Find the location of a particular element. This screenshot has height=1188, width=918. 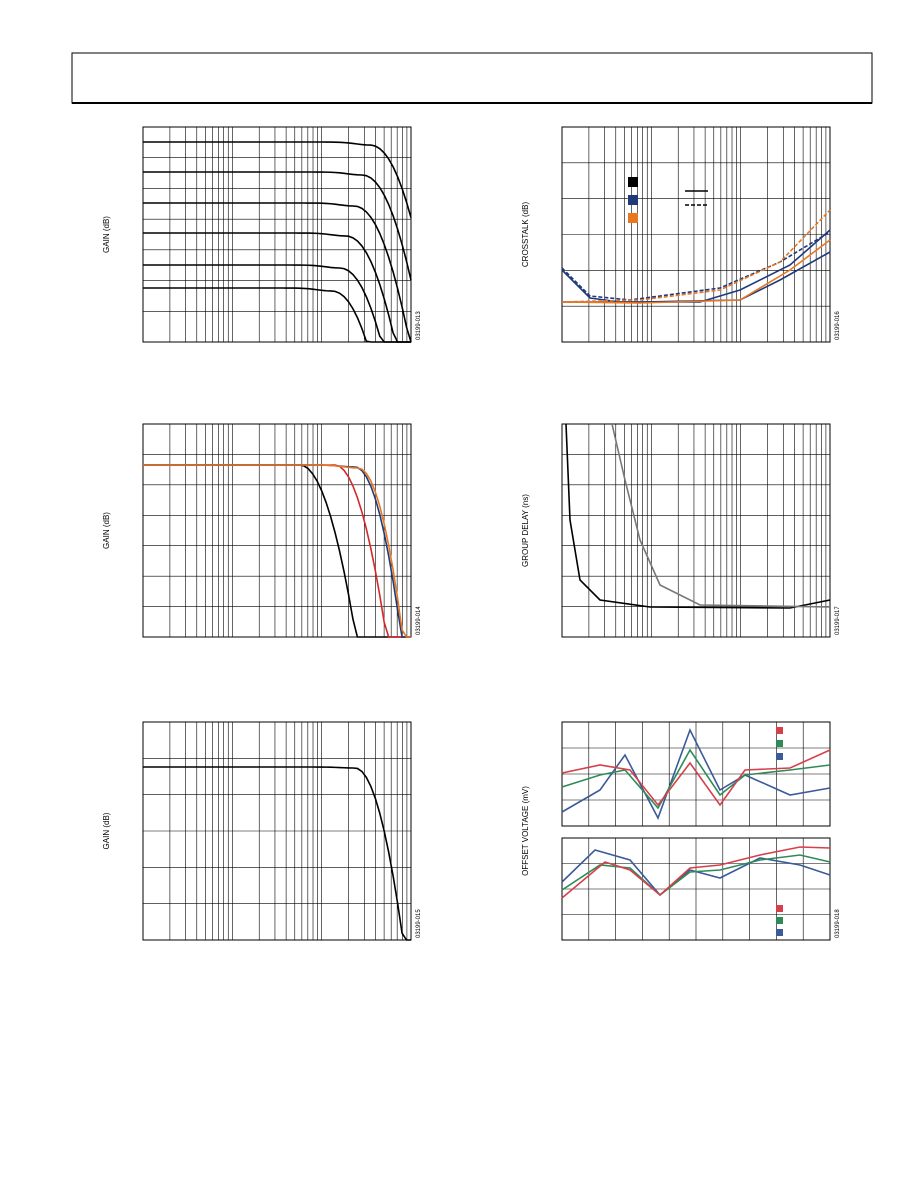

figure-code: 03199-017 is located at coordinates (838, 620).